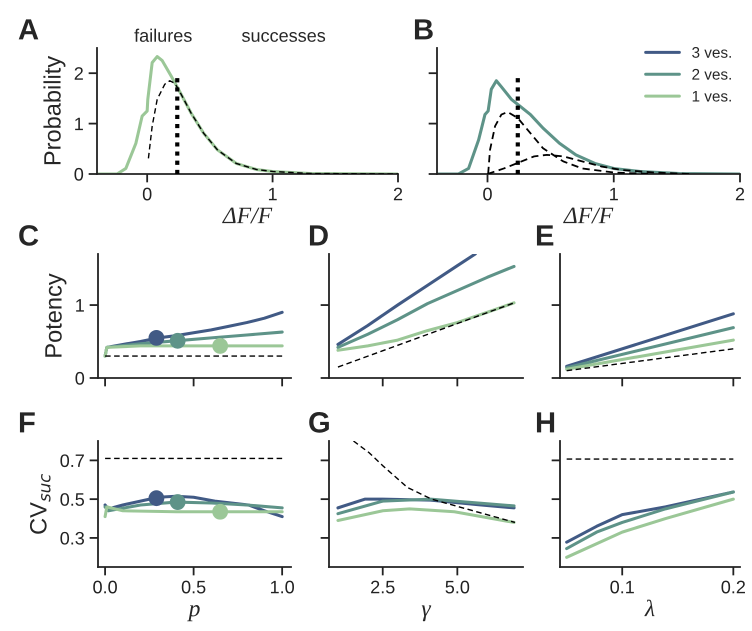  Describe the element at coordinates (193, 613) in the screenshot. I see `x-axis-title: p` at that location.